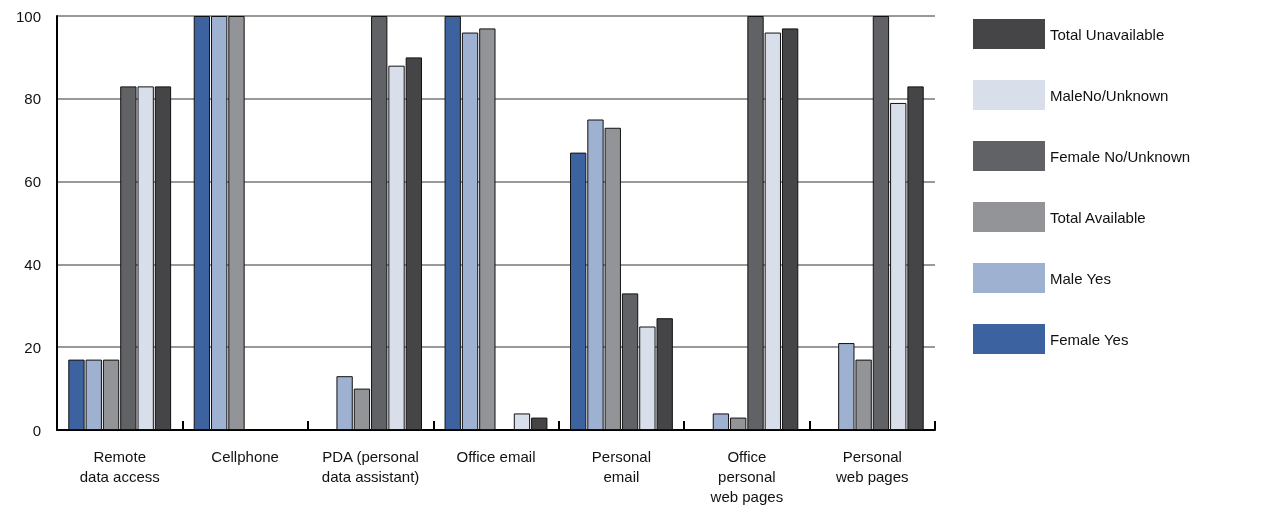 This screenshot has height=509, width=1280. Describe the element at coordinates (1098, 217) in the screenshot. I see `legend-label: Total Available` at that location.